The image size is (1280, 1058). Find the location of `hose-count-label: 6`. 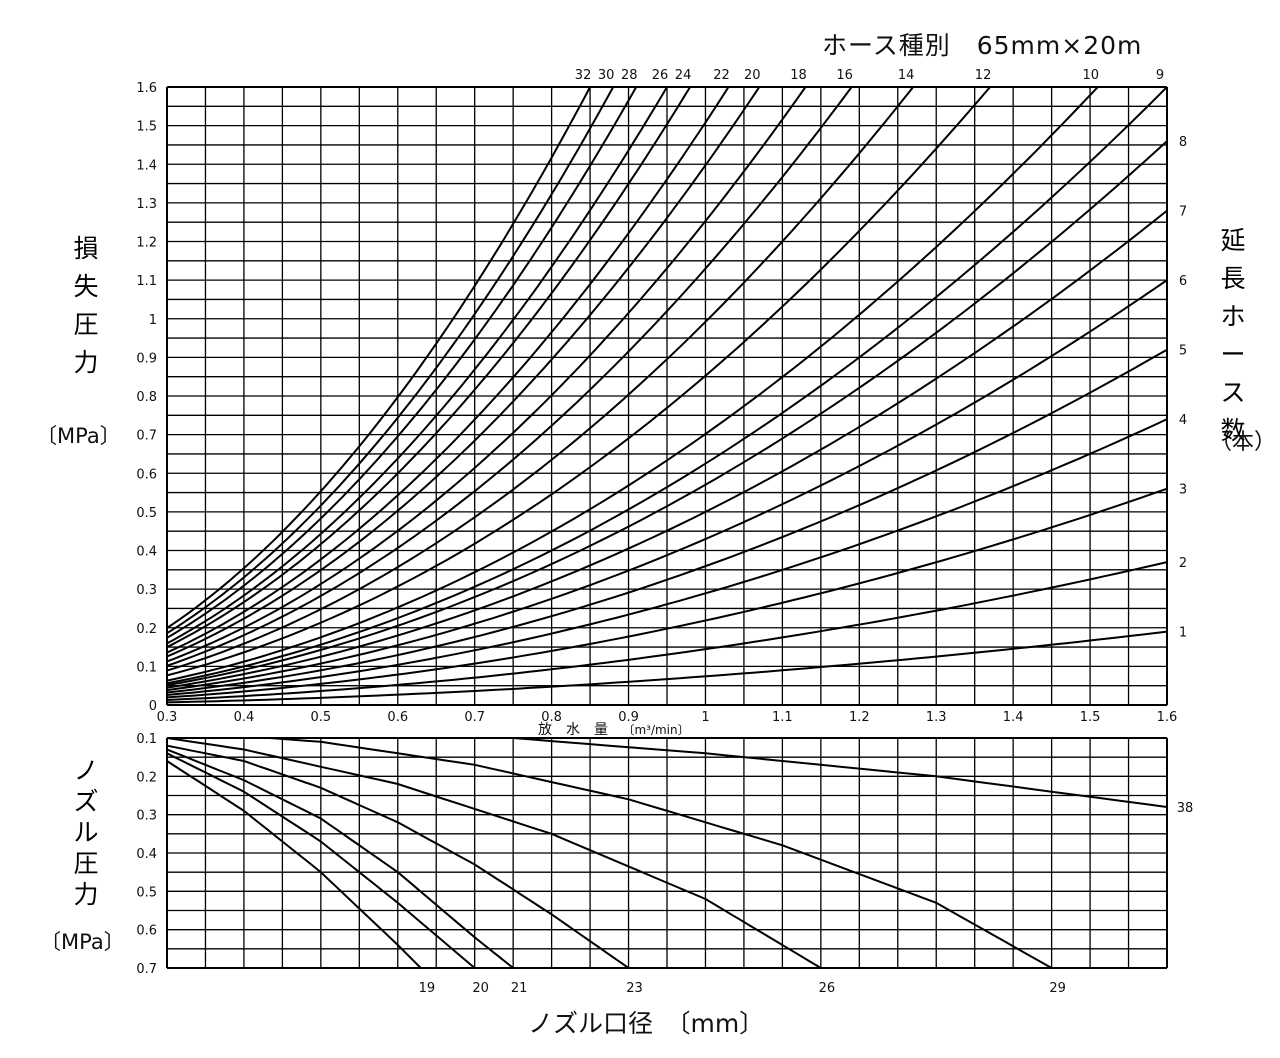

hose-count-label: 6 is located at coordinates (1183, 281).